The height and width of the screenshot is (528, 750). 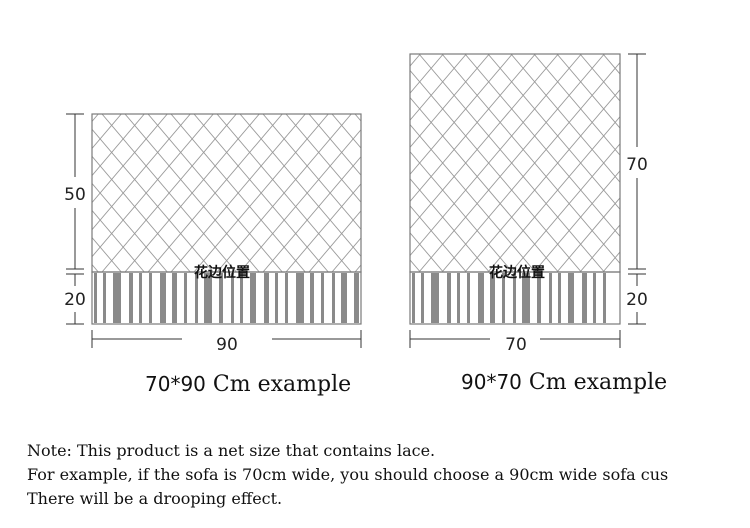 What do you see at coordinates (222, 272) in the screenshot?
I see `left-lace-label: 花边位置` at bounding box center [222, 272].